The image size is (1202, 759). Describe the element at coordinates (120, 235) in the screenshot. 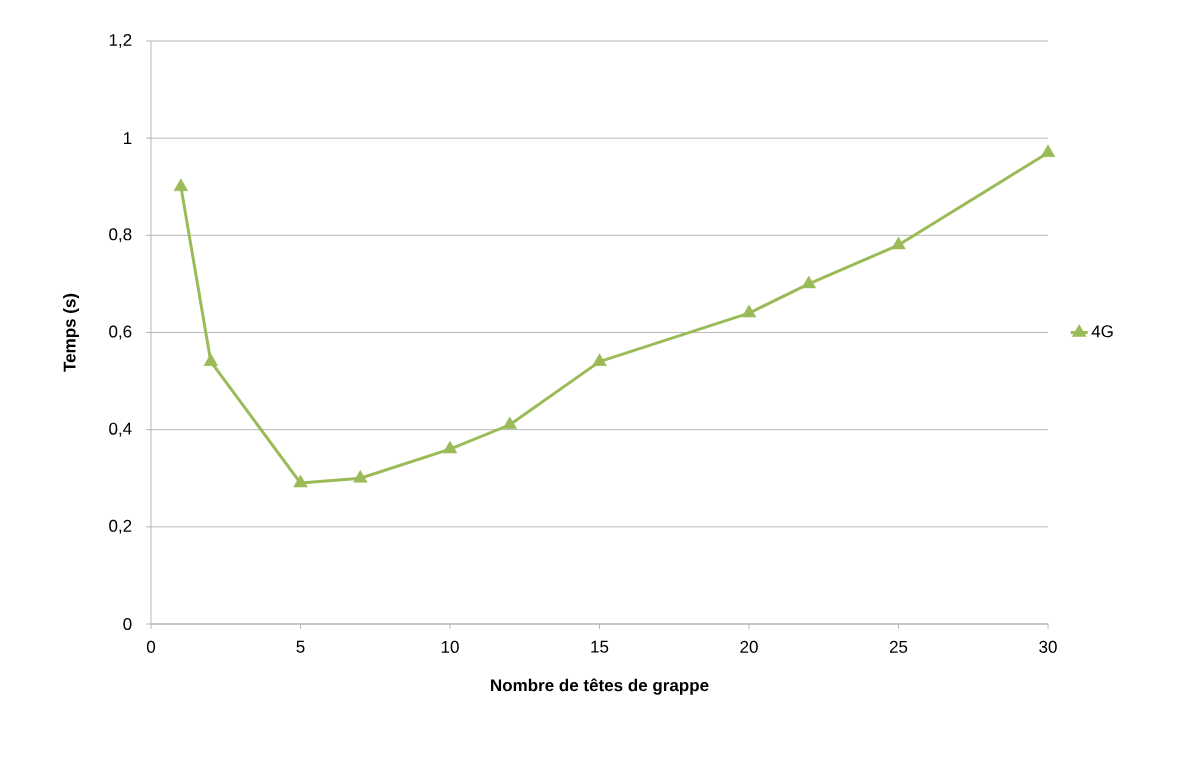

I see `y-tick-label: 0,8` at that location.